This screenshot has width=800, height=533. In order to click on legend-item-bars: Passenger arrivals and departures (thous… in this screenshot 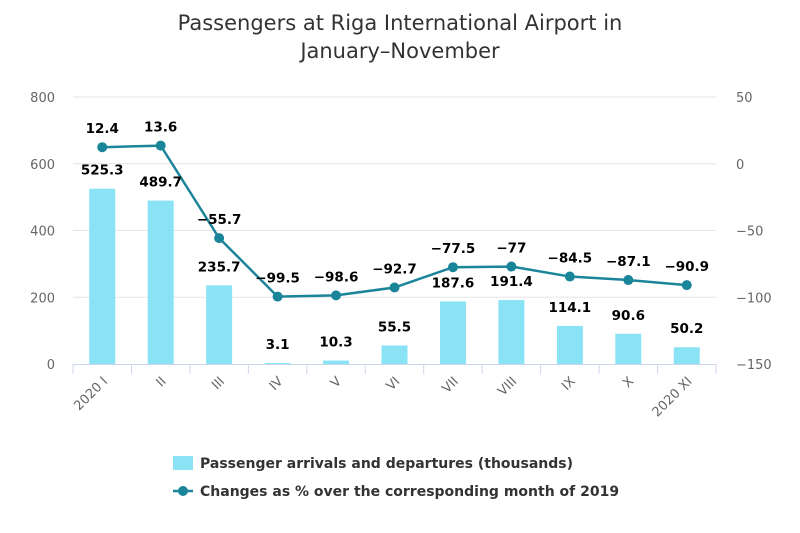, I will do `click(373, 464)`.